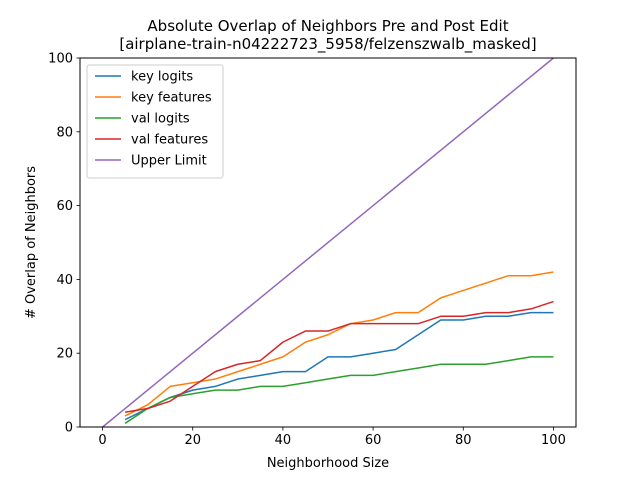 This screenshot has height=480, width=640. What do you see at coordinates (64, 206) in the screenshot?
I see `y-tick-label-3: 60` at bounding box center [64, 206].